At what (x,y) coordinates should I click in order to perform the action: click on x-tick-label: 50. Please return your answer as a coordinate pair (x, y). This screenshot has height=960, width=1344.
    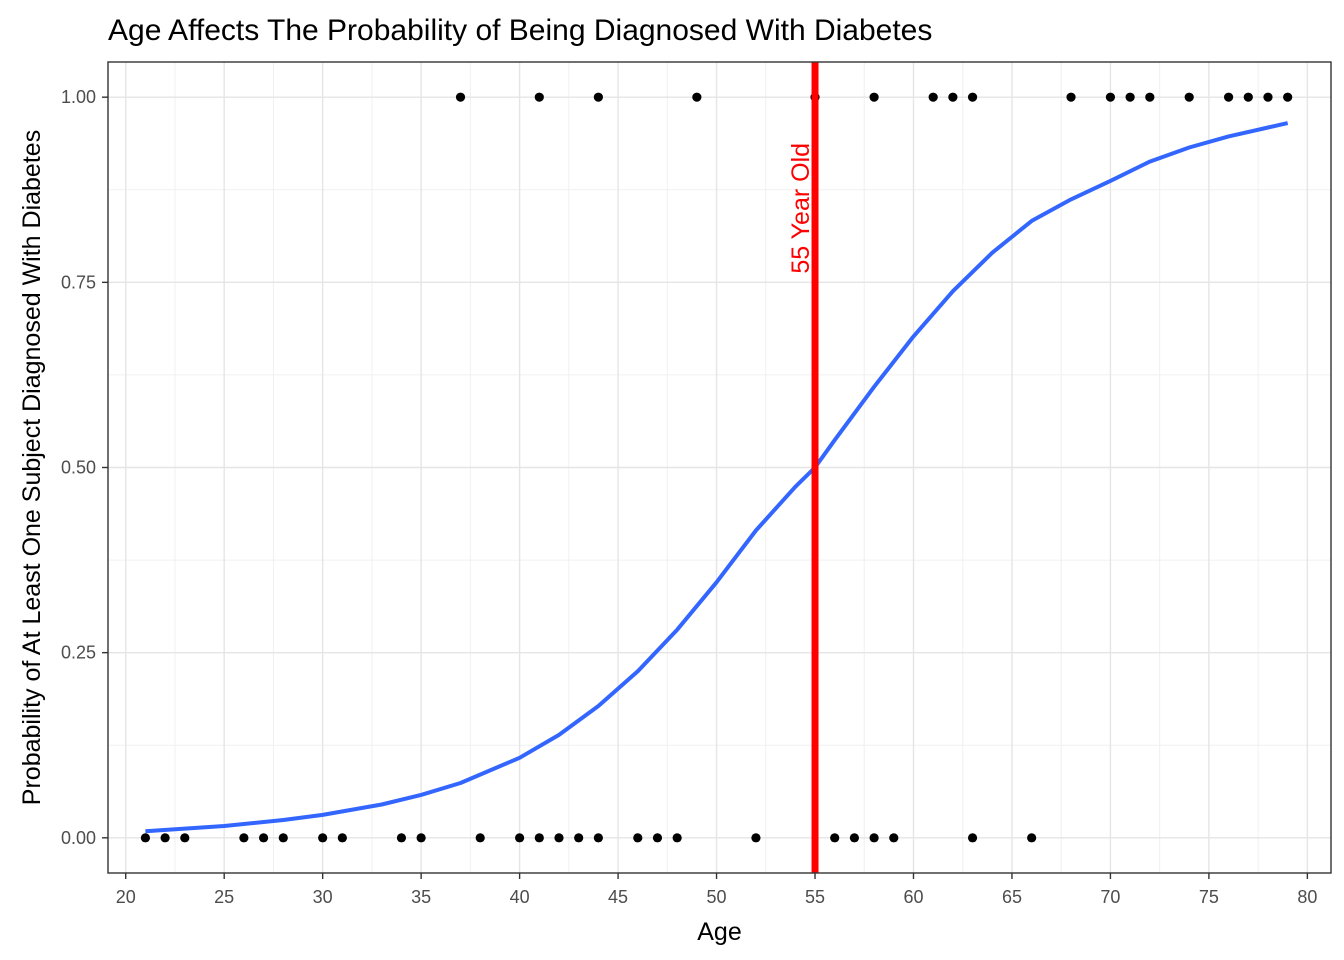
    Looking at the image, I should click on (717, 897).